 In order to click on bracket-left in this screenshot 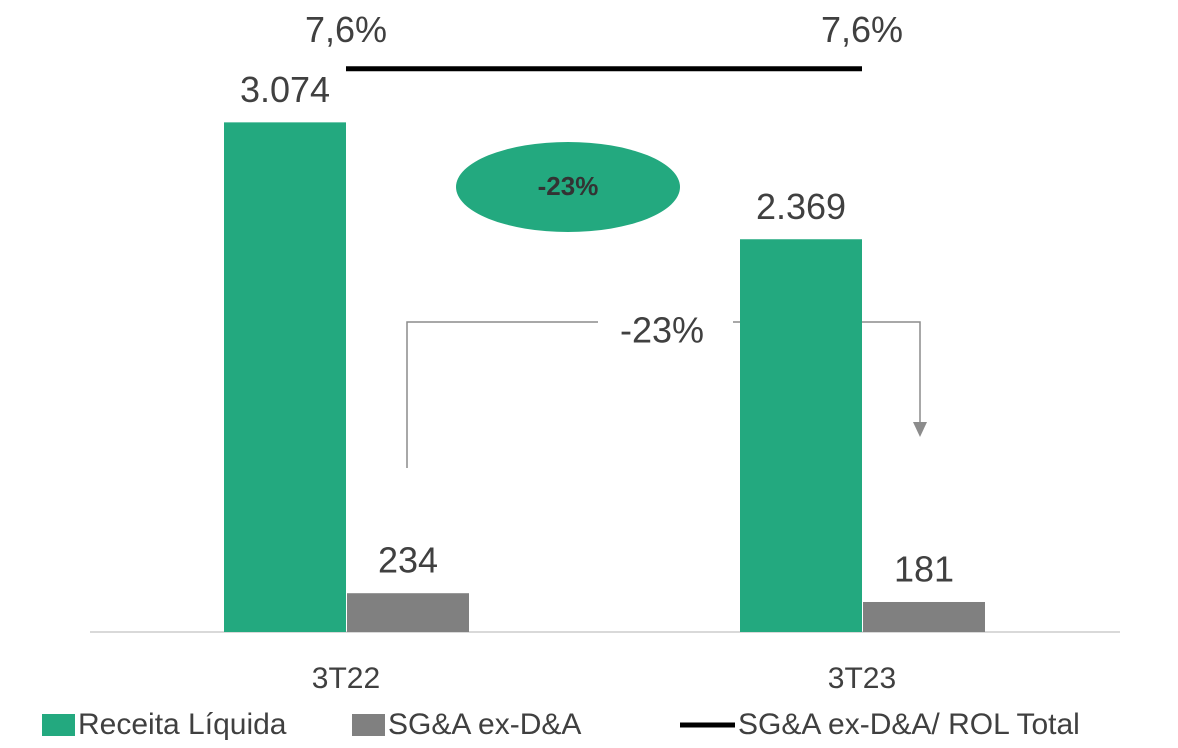, I will do `click(502, 394)`.